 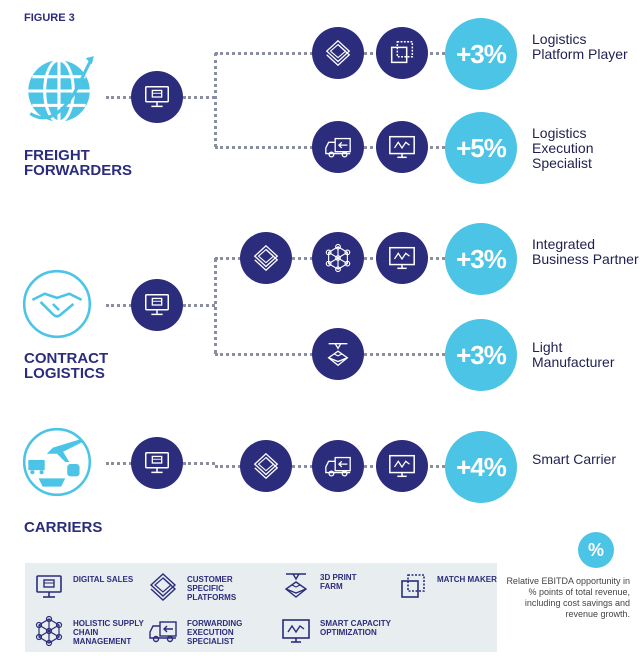 What do you see at coordinates (57, 304) in the screenshot?
I see `handshake-icon` at bounding box center [57, 304].